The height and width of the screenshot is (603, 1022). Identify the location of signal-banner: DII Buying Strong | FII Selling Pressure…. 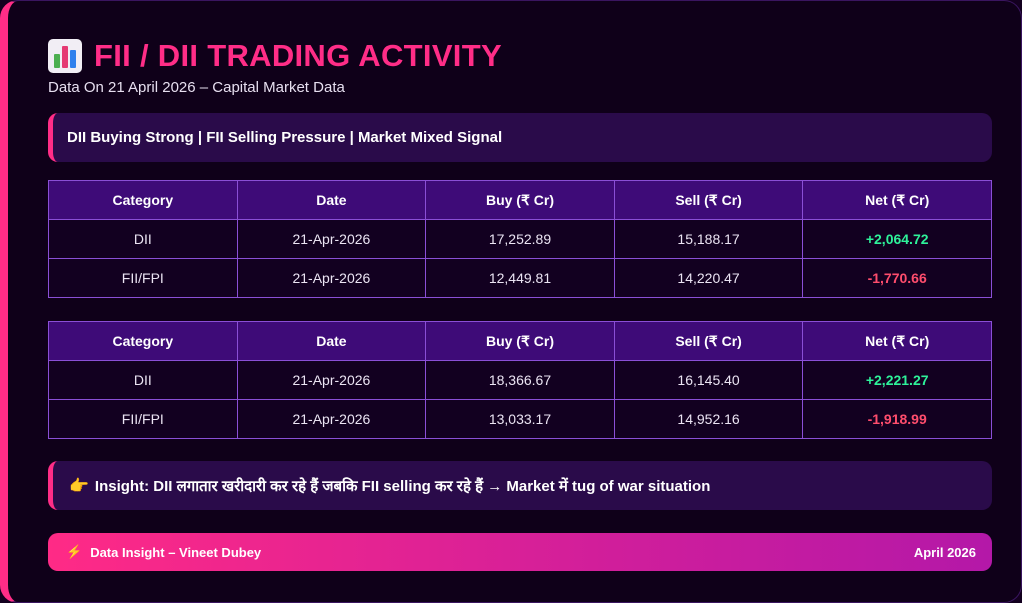
(520, 137).